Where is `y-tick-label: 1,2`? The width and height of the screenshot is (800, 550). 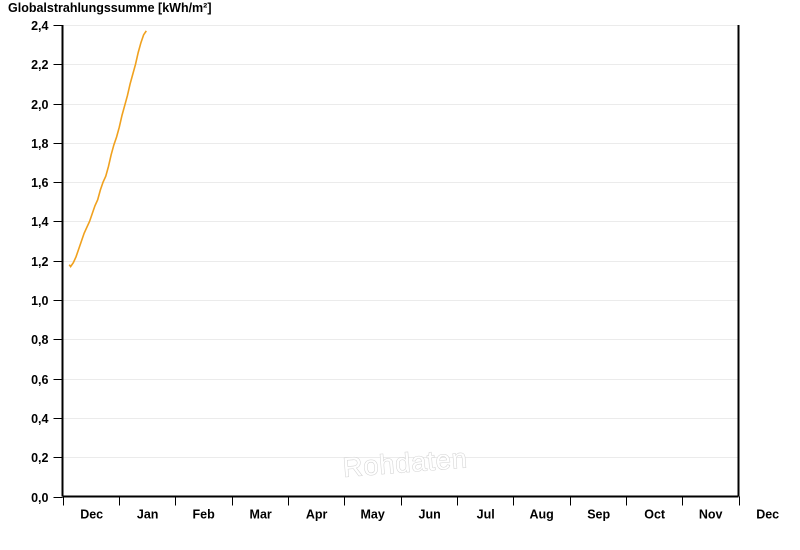
y-tick-label: 1,2 is located at coordinates (39, 262).